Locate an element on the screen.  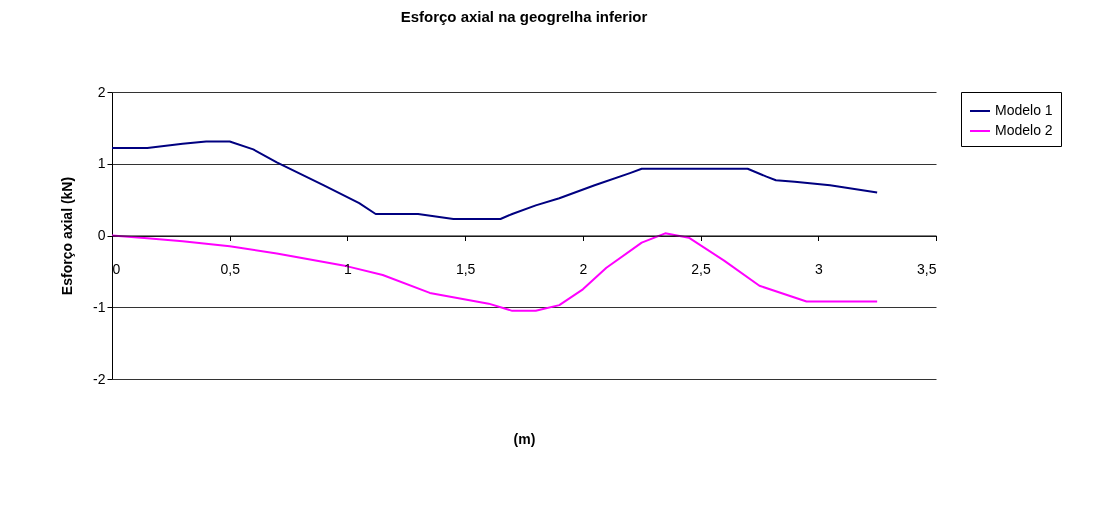
x-tick-label: 0,5 is located at coordinates (230, 269).